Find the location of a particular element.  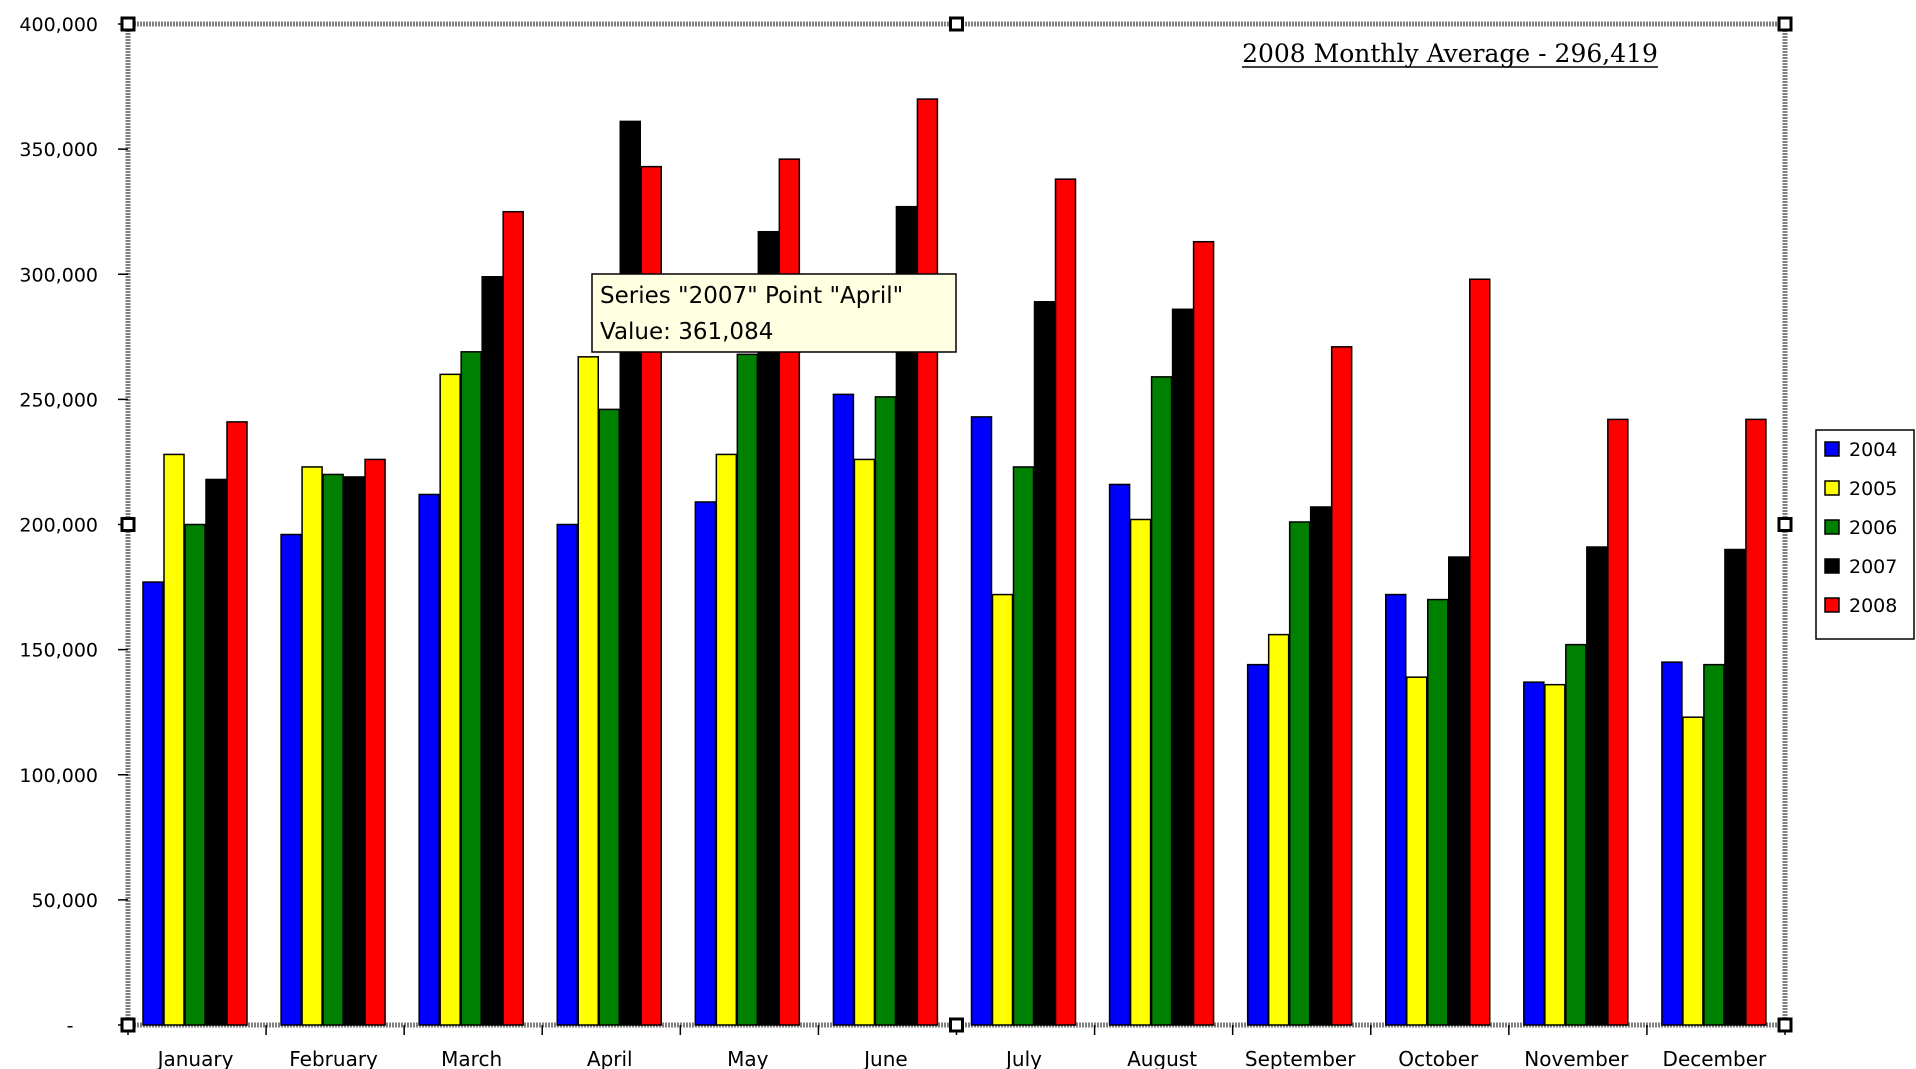

bar-2005-october is located at coordinates (1417, 851).